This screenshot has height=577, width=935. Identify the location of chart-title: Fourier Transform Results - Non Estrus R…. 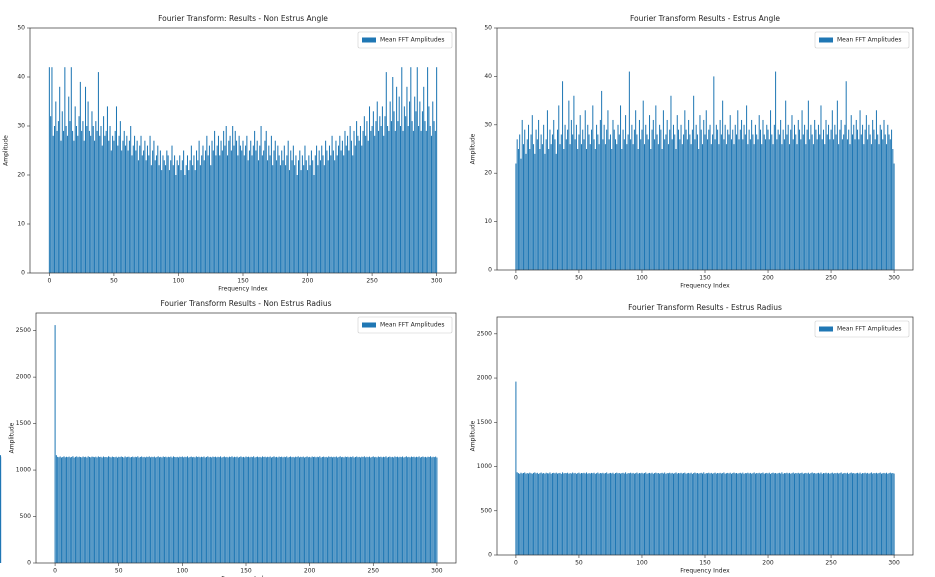
(245, 303).